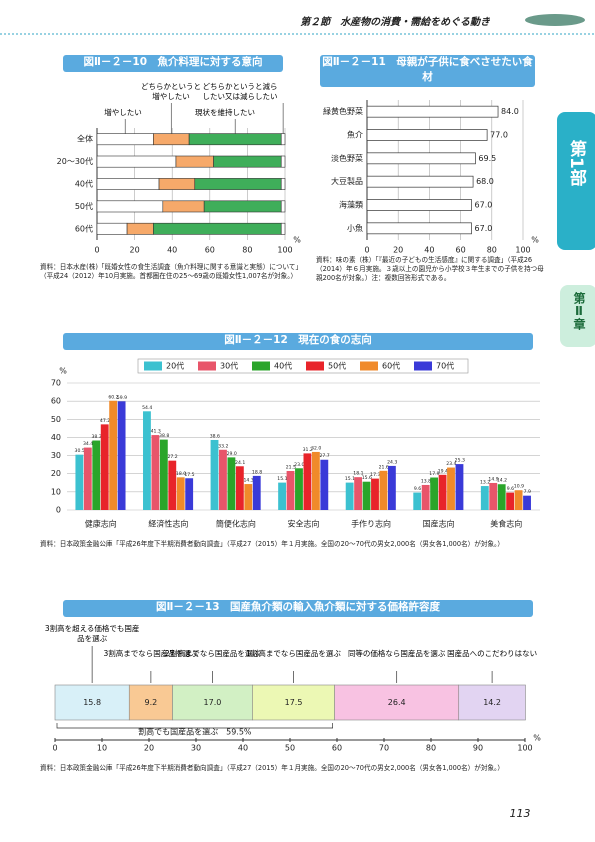 Image resolution: width=595 pixels, height=842 pixels. What do you see at coordinates (58, 510) in the screenshot?
I see `y-tick-label: 0` at bounding box center [58, 510].